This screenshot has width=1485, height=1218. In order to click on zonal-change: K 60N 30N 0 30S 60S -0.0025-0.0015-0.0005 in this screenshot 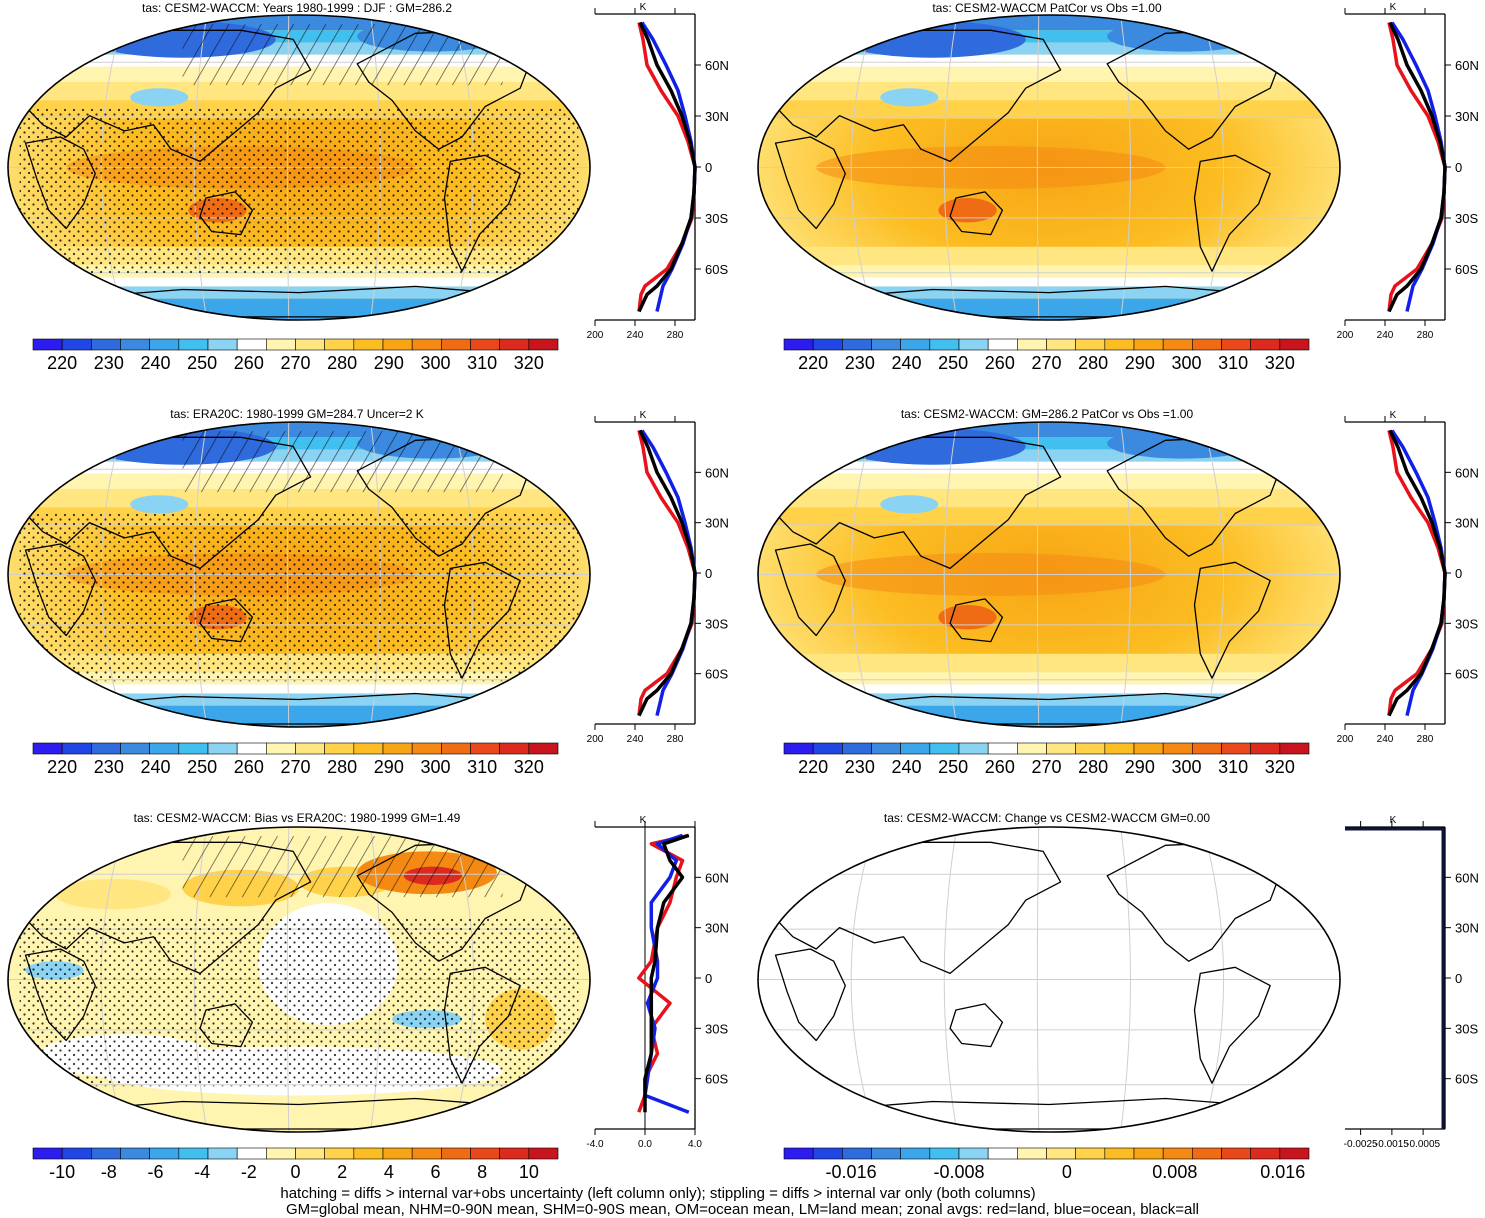, I will do `click(1411, 982)`.